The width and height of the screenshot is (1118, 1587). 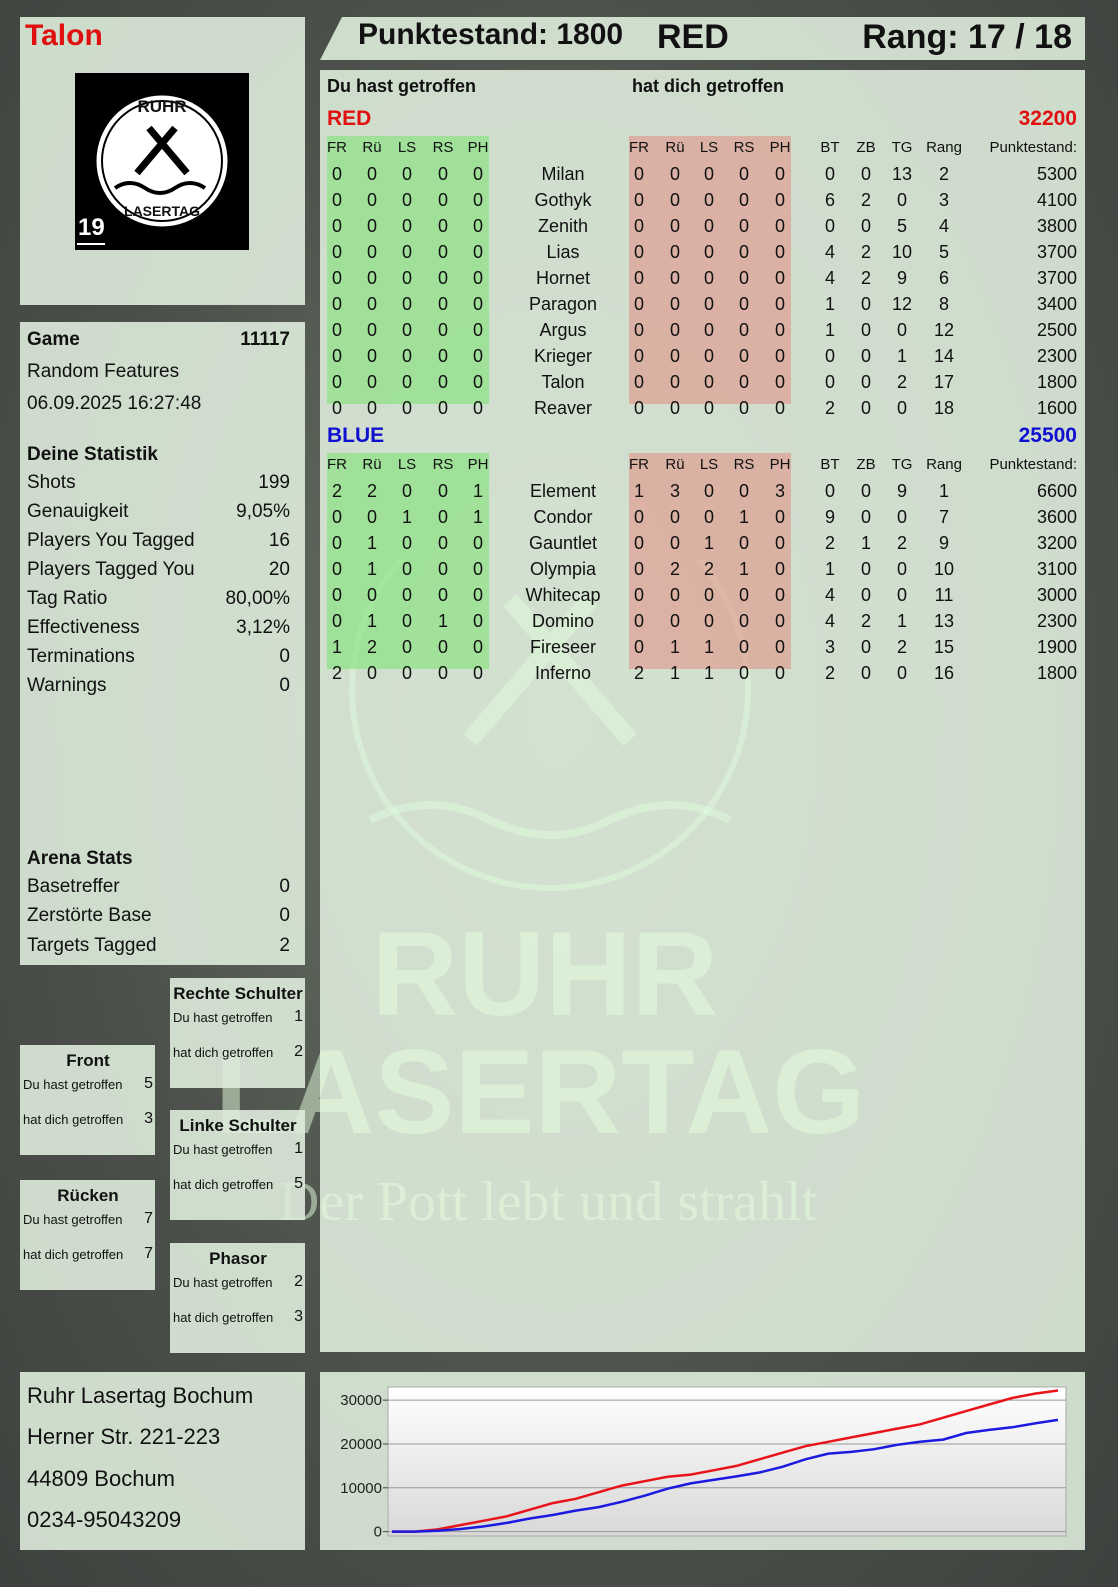 I want to click on zone-label: Du hast getroffen, so click(x=223, y=1282).